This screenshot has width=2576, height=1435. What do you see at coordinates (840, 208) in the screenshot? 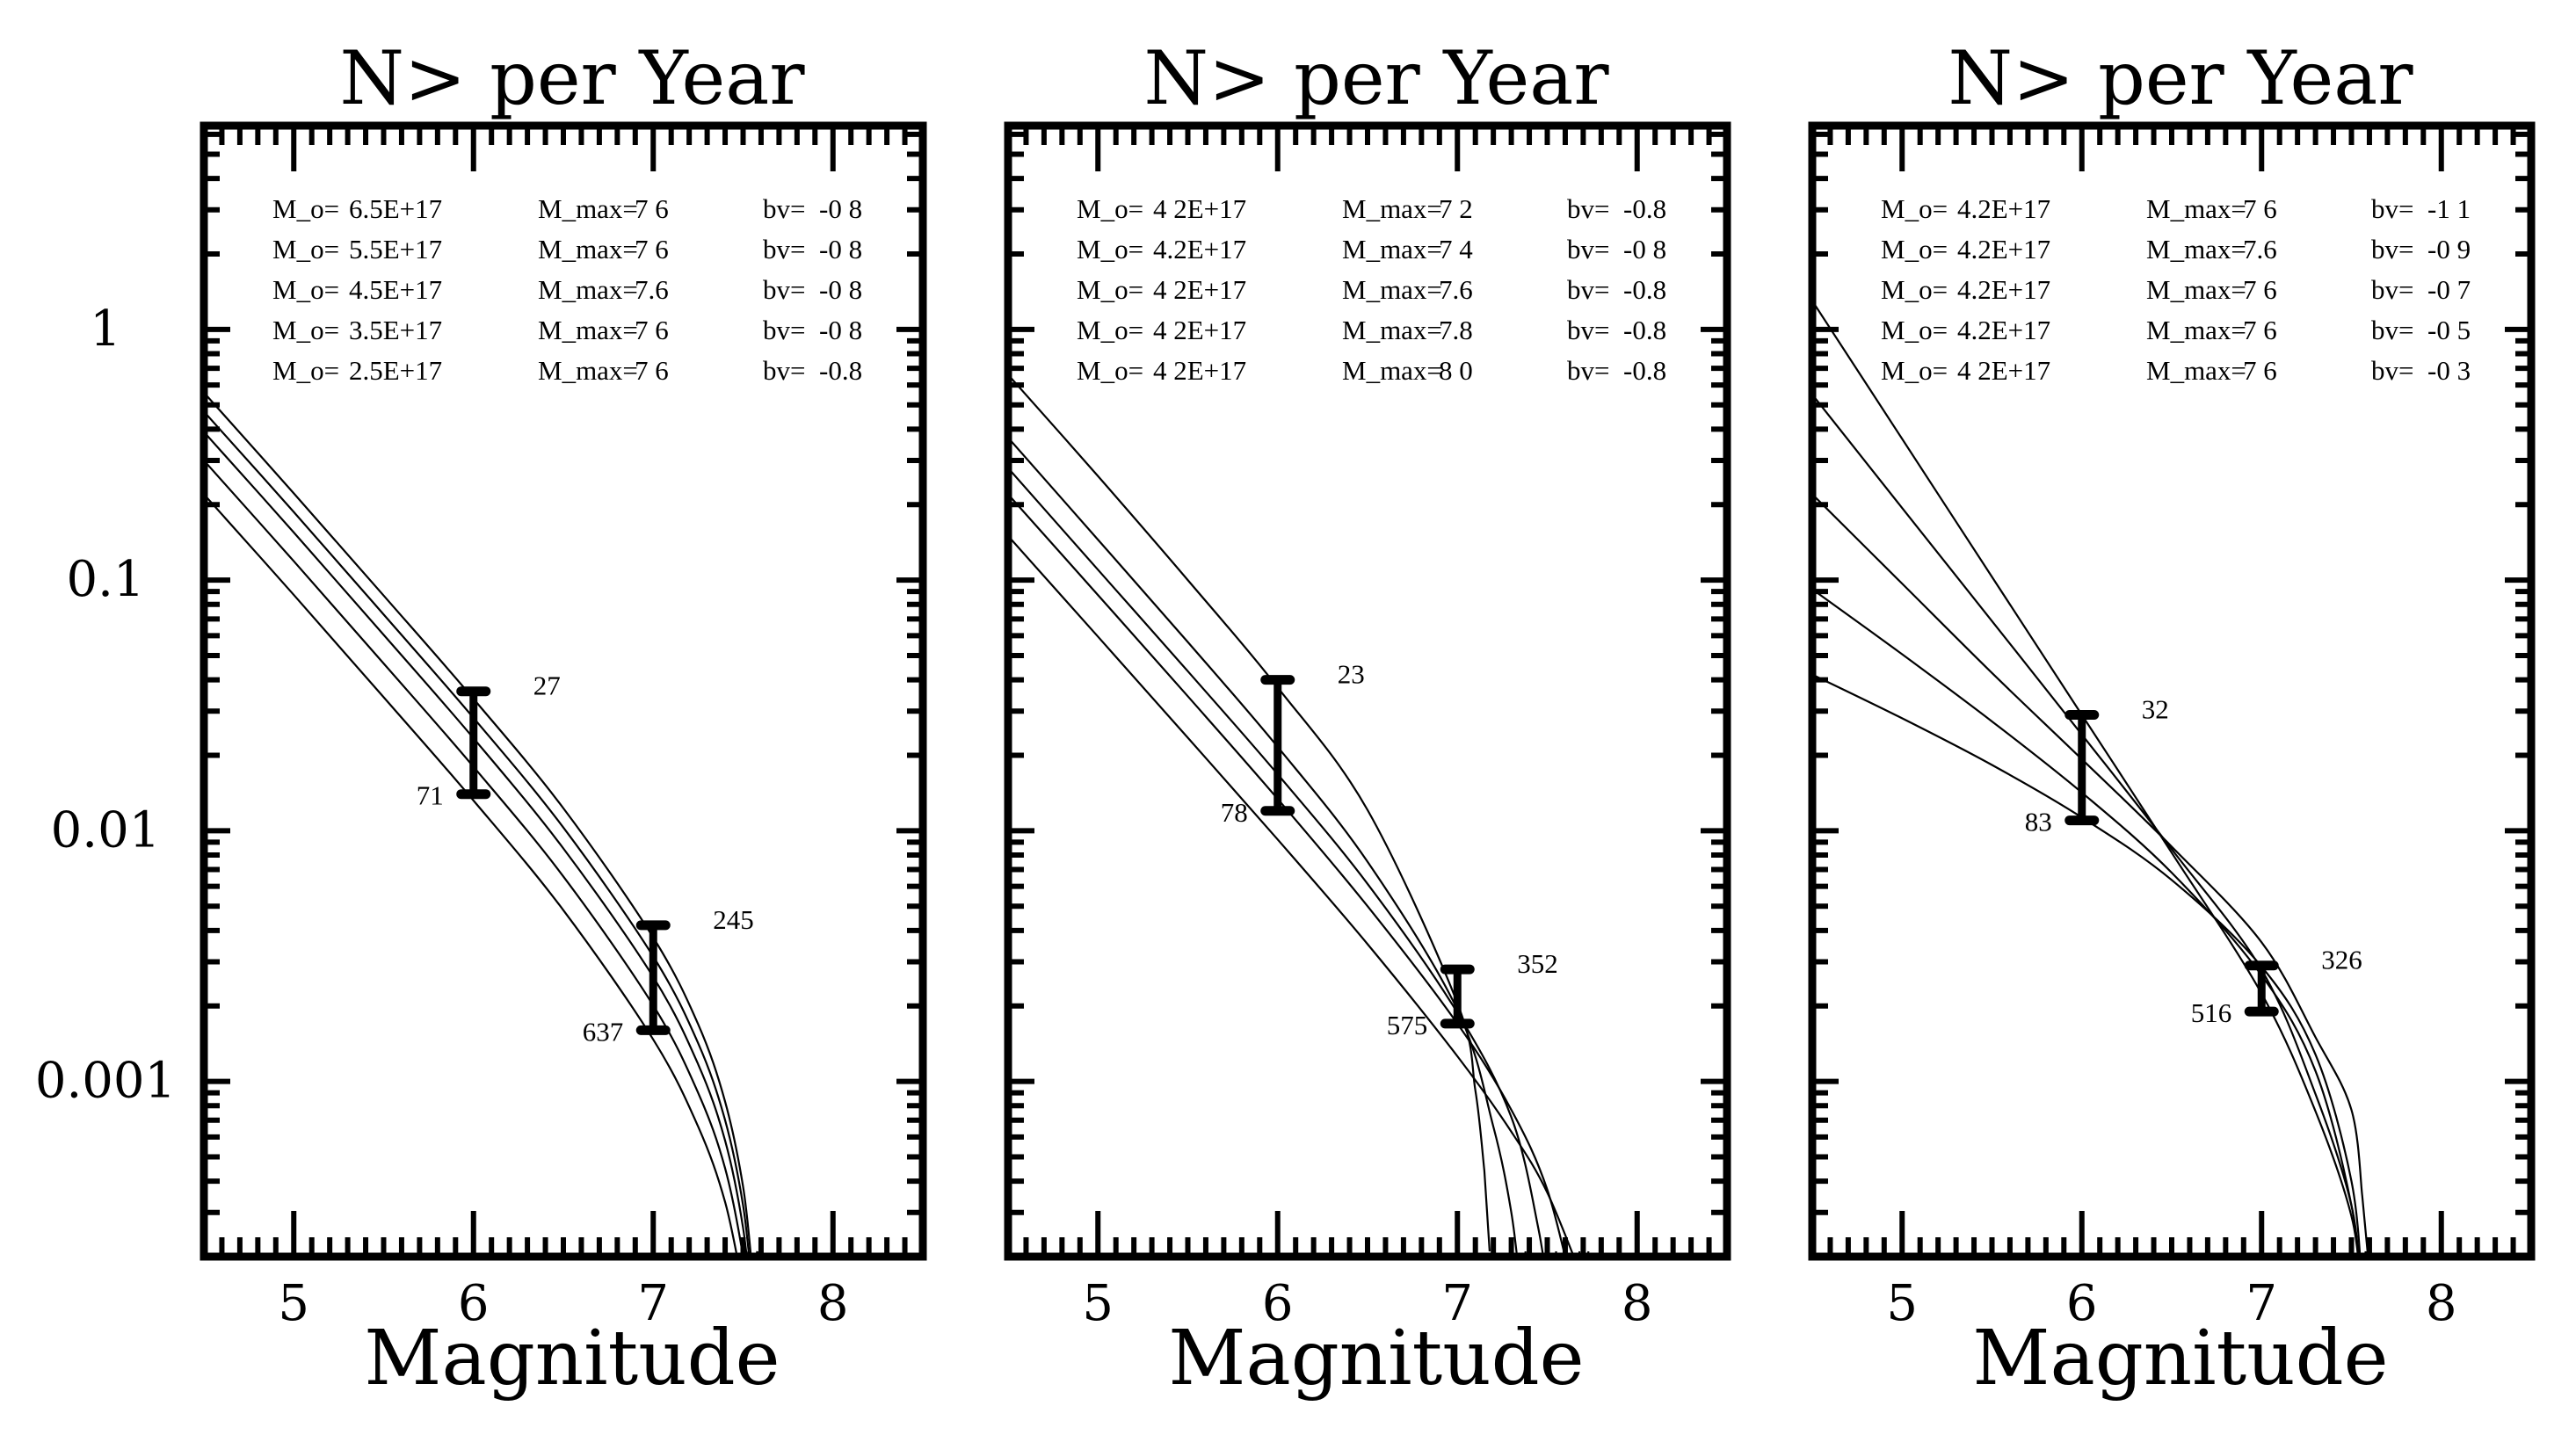
I see `legend-bv-value: -0 8` at bounding box center [840, 208].